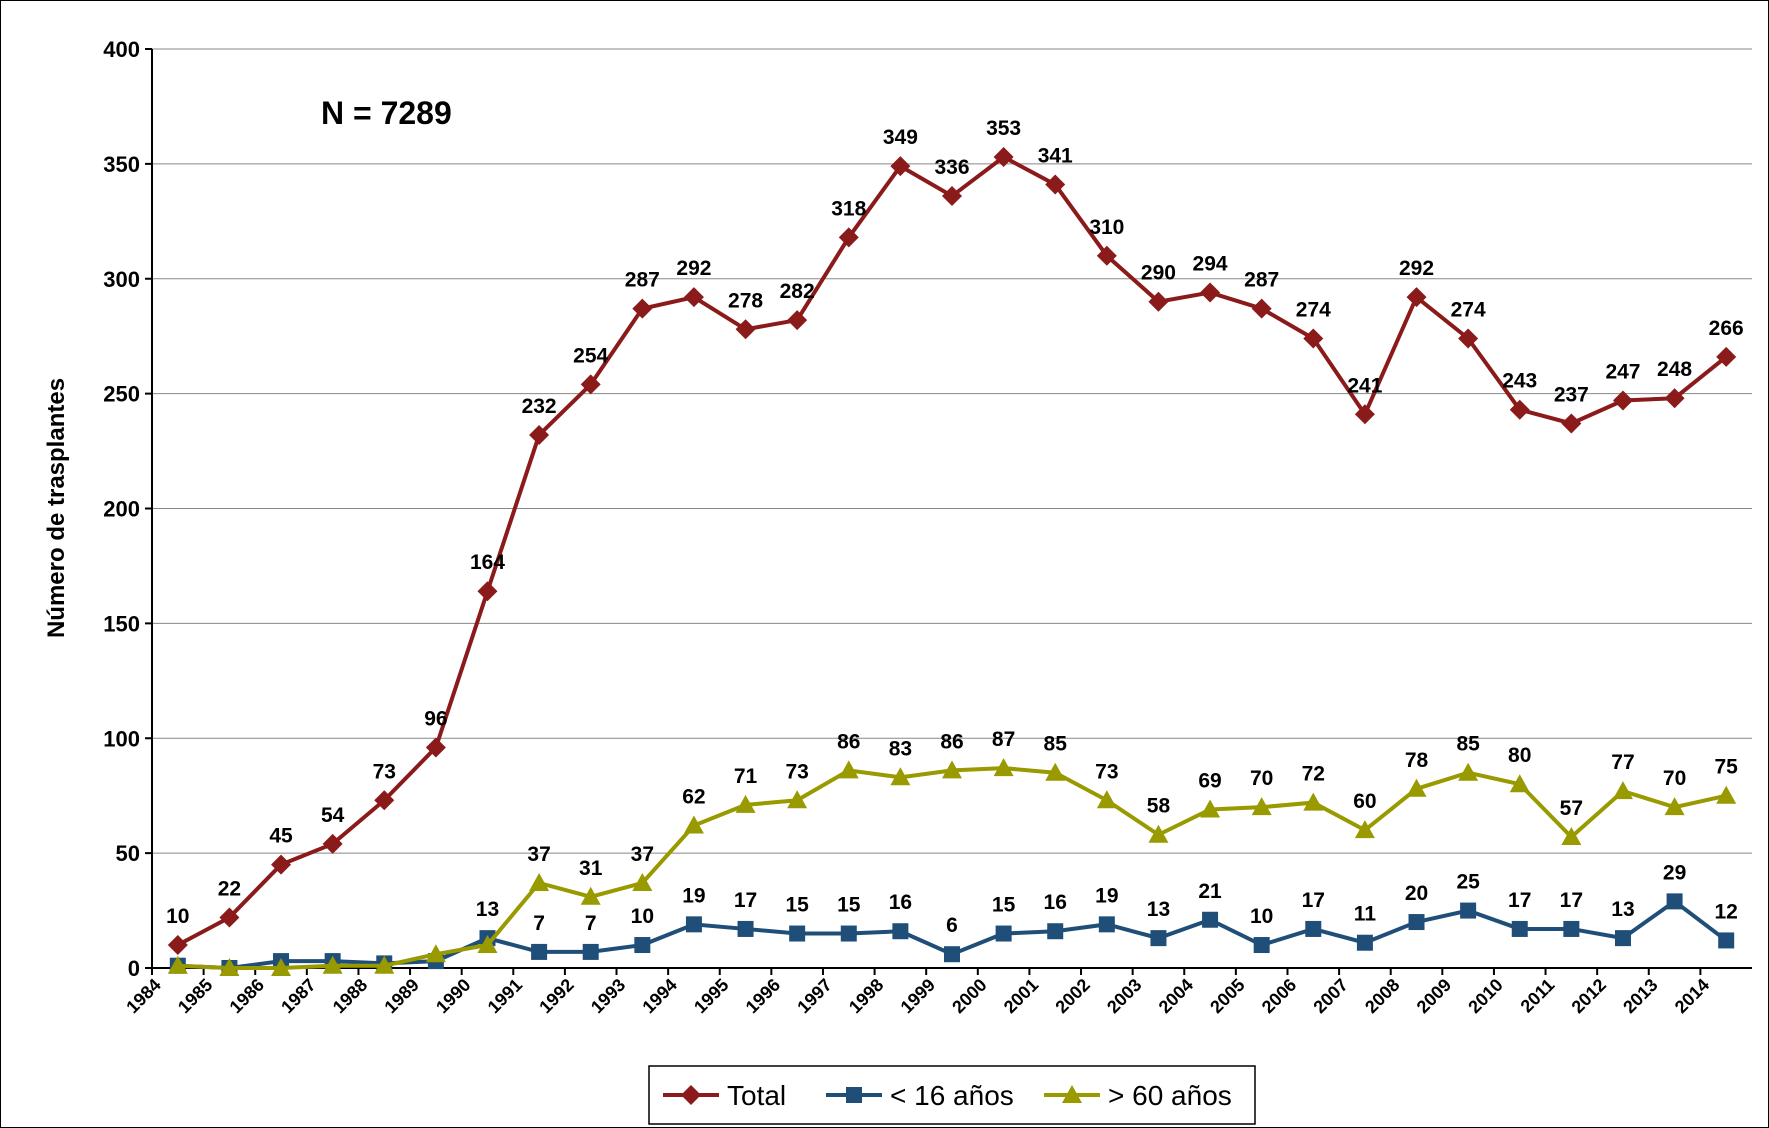 The width and height of the screenshot is (1769, 1128). What do you see at coordinates (1571, 808) in the screenshot?
I see `data-label: 57` at bounding box center [1571, 808].